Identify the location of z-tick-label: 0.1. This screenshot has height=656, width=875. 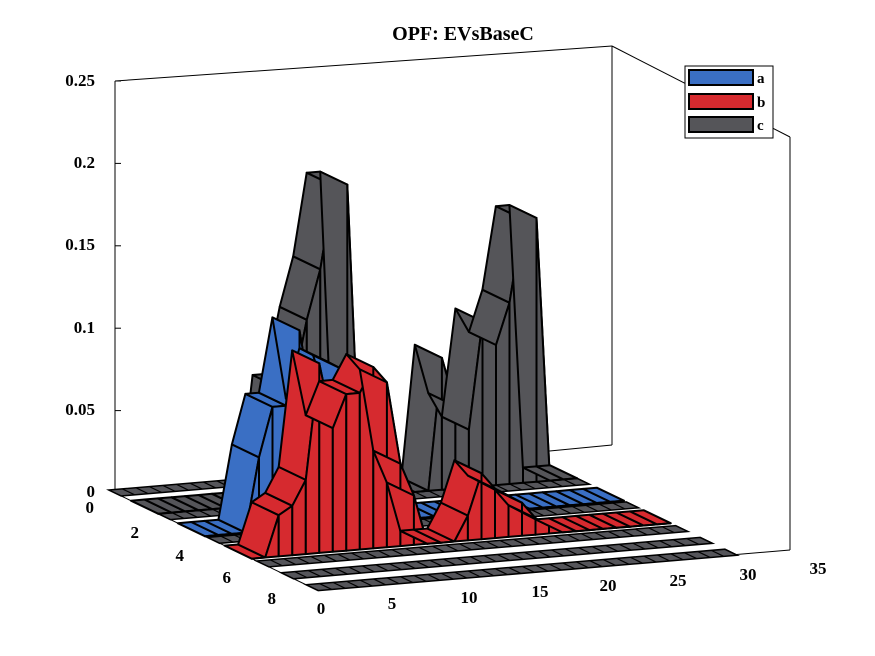
(84, 327).